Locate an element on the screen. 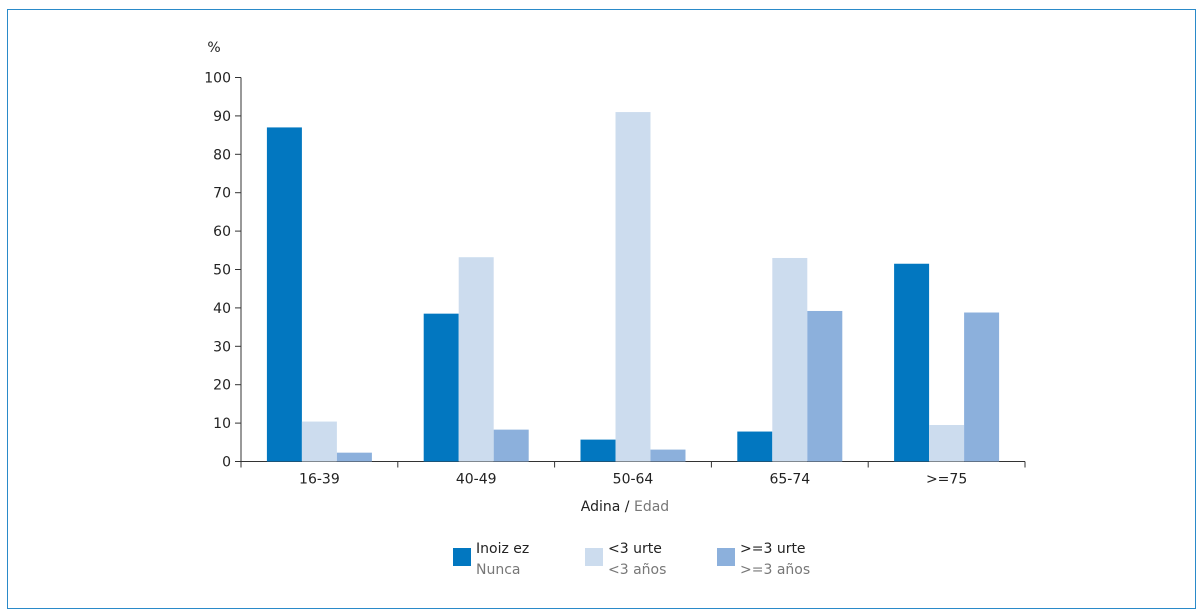 The image size is (1203, 609). x-axis-title: Adina / Edad is located at coordinates (625, 507).